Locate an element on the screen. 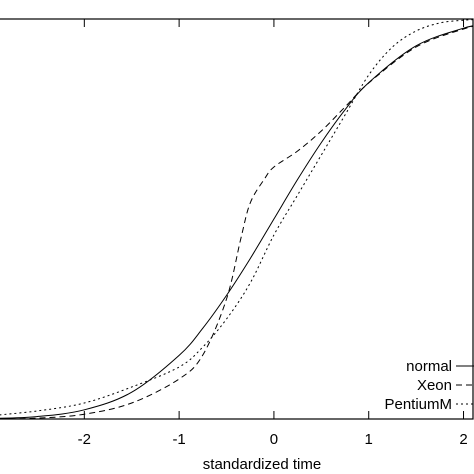 This screenshot has width=474, height=474. legend-label-pentiumm: PentiumM is located at coordinates (418, 404).